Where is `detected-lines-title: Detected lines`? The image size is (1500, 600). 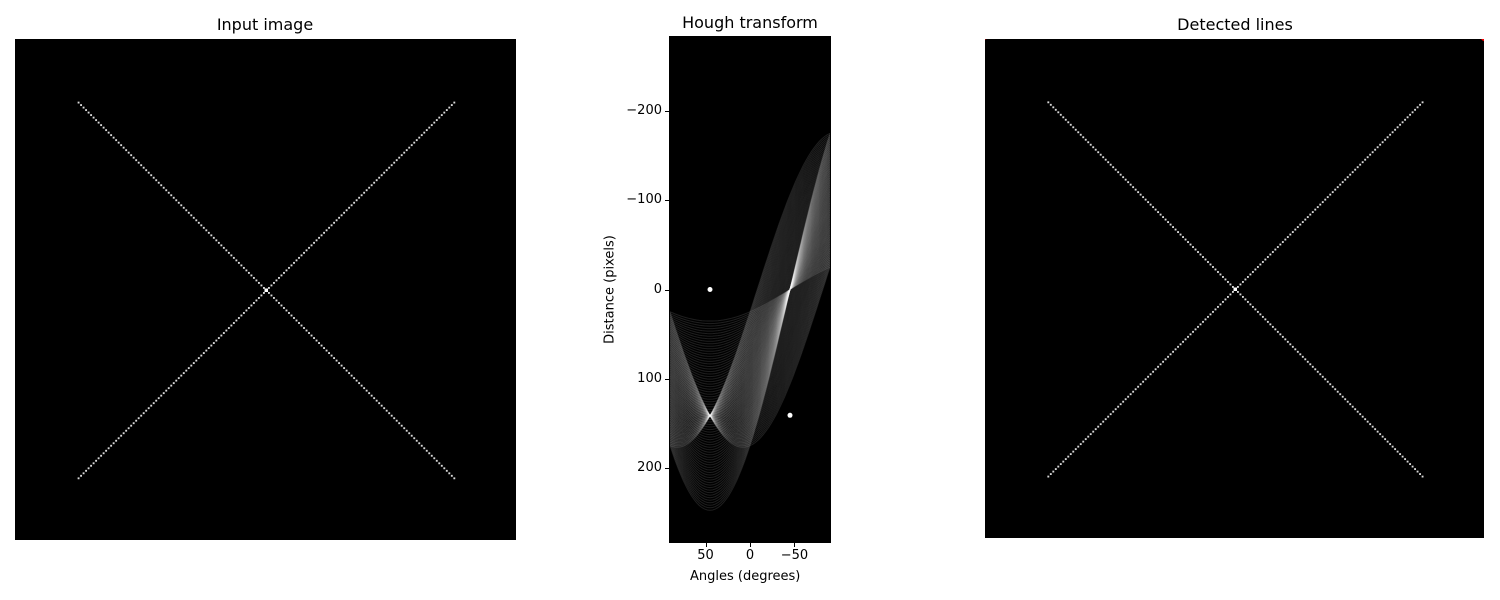
detected-lines-title: Detected lines is located at coordinates (1235, 24).